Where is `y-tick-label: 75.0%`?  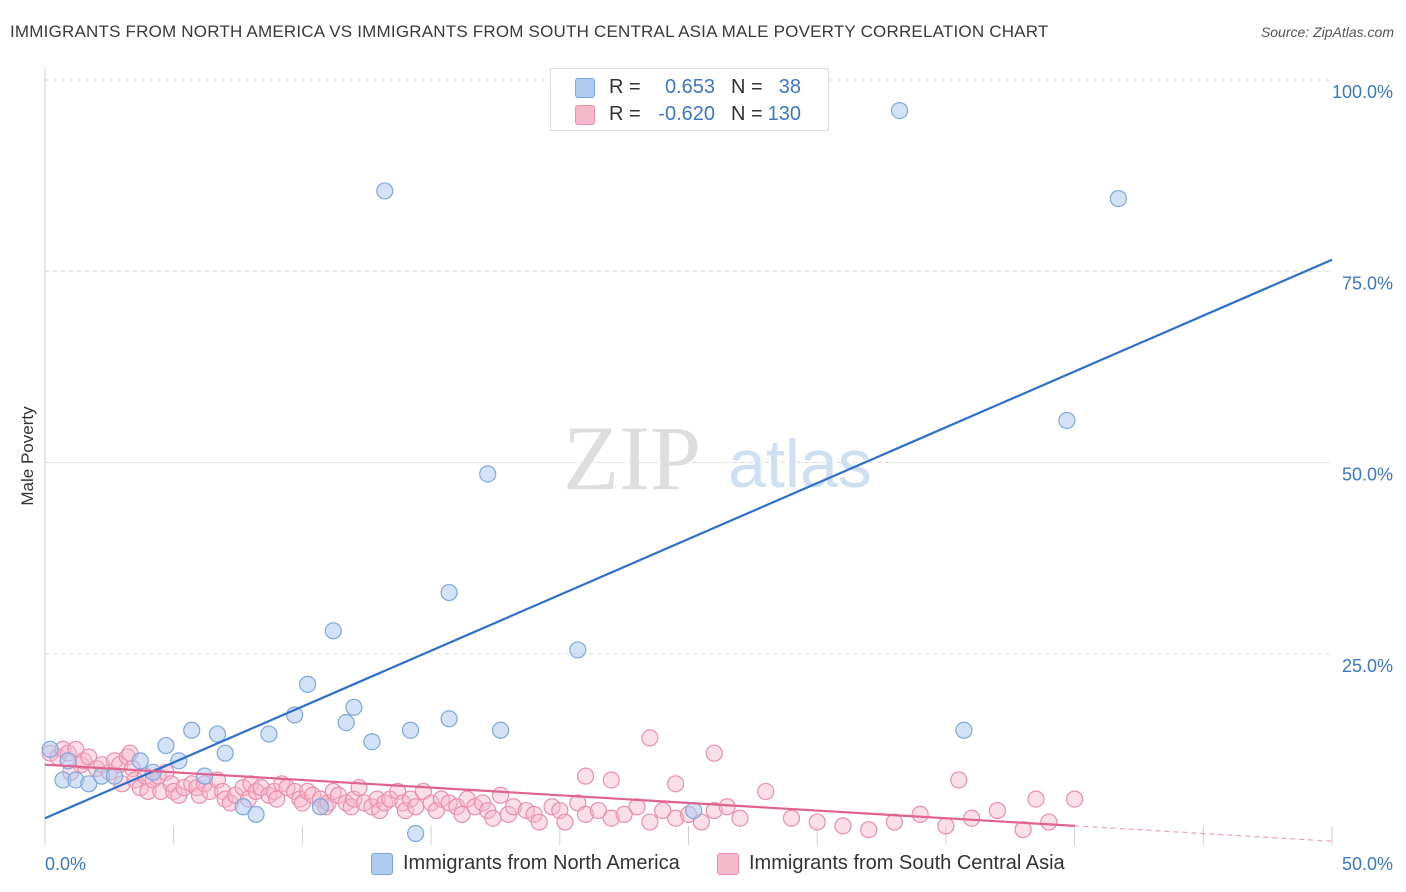 y-tick-label: 75.0% is located at coordinates (1367, 283).